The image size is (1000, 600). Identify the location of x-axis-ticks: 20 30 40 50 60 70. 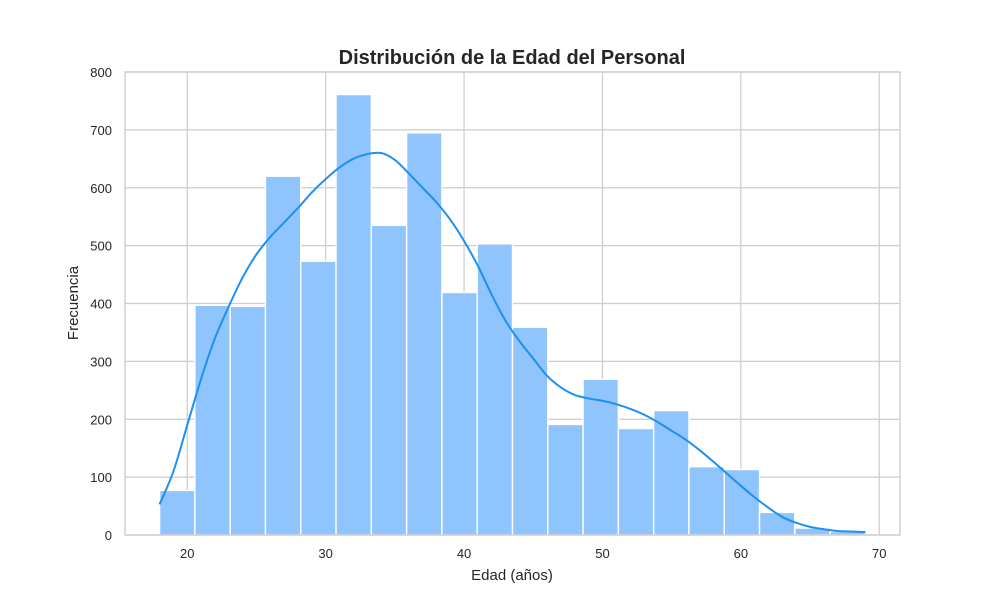
(533, 553).